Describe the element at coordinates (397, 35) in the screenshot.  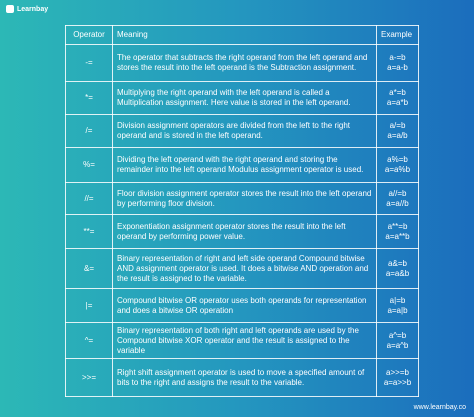
I see `header-cell: Example` at that location.